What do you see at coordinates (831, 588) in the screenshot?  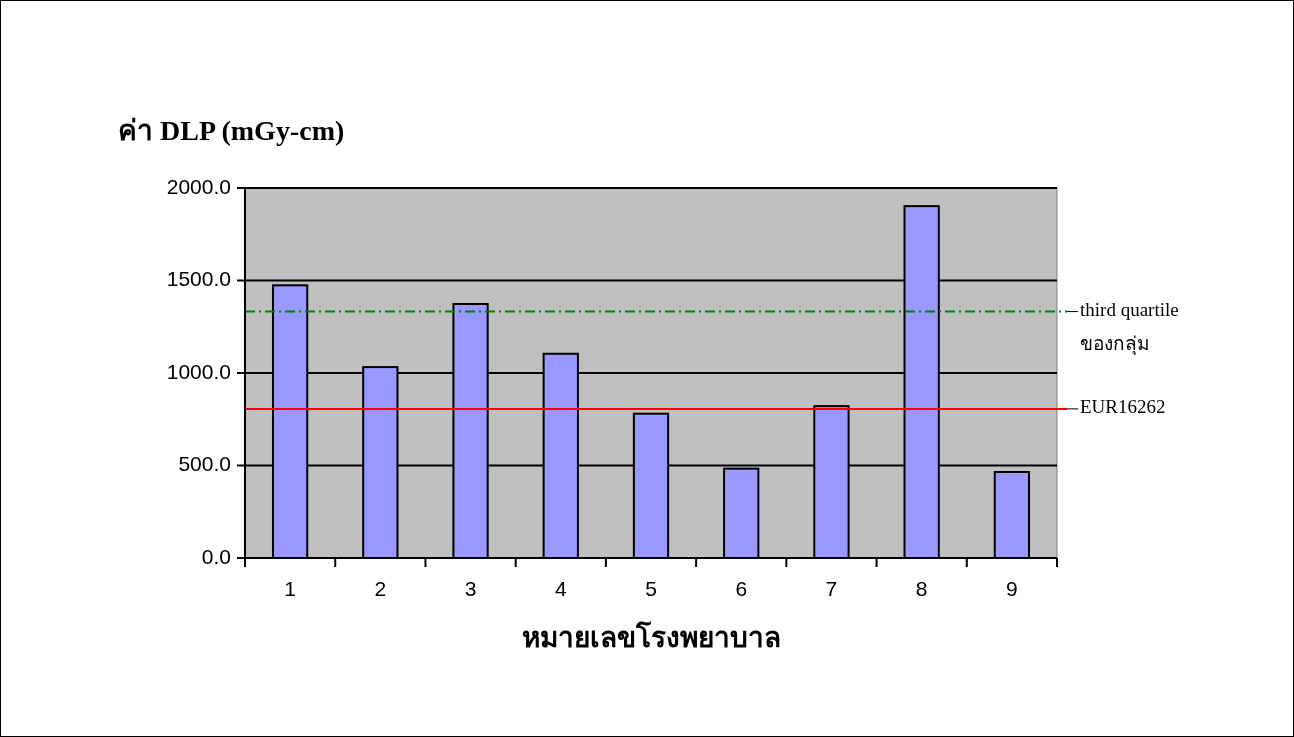 I see `x-tick-label: 7` at bounding box center [831, 588].